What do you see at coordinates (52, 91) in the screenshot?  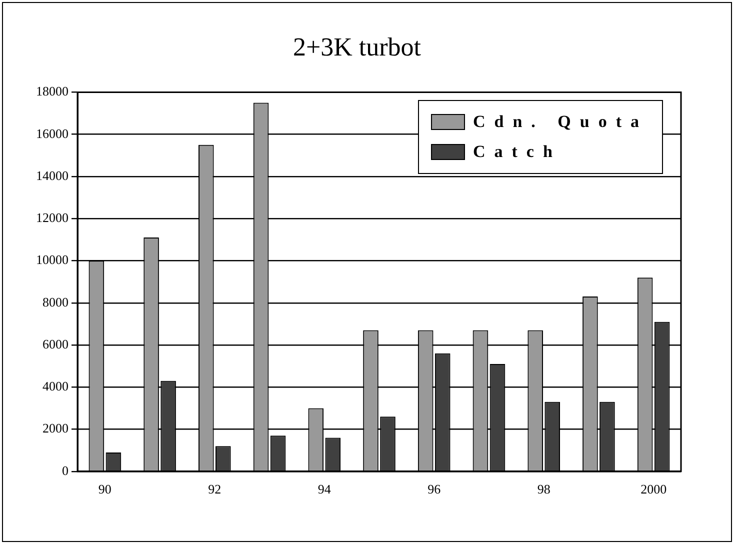 I see `y-tick-label: 18000` at bounding box center [52, 91].